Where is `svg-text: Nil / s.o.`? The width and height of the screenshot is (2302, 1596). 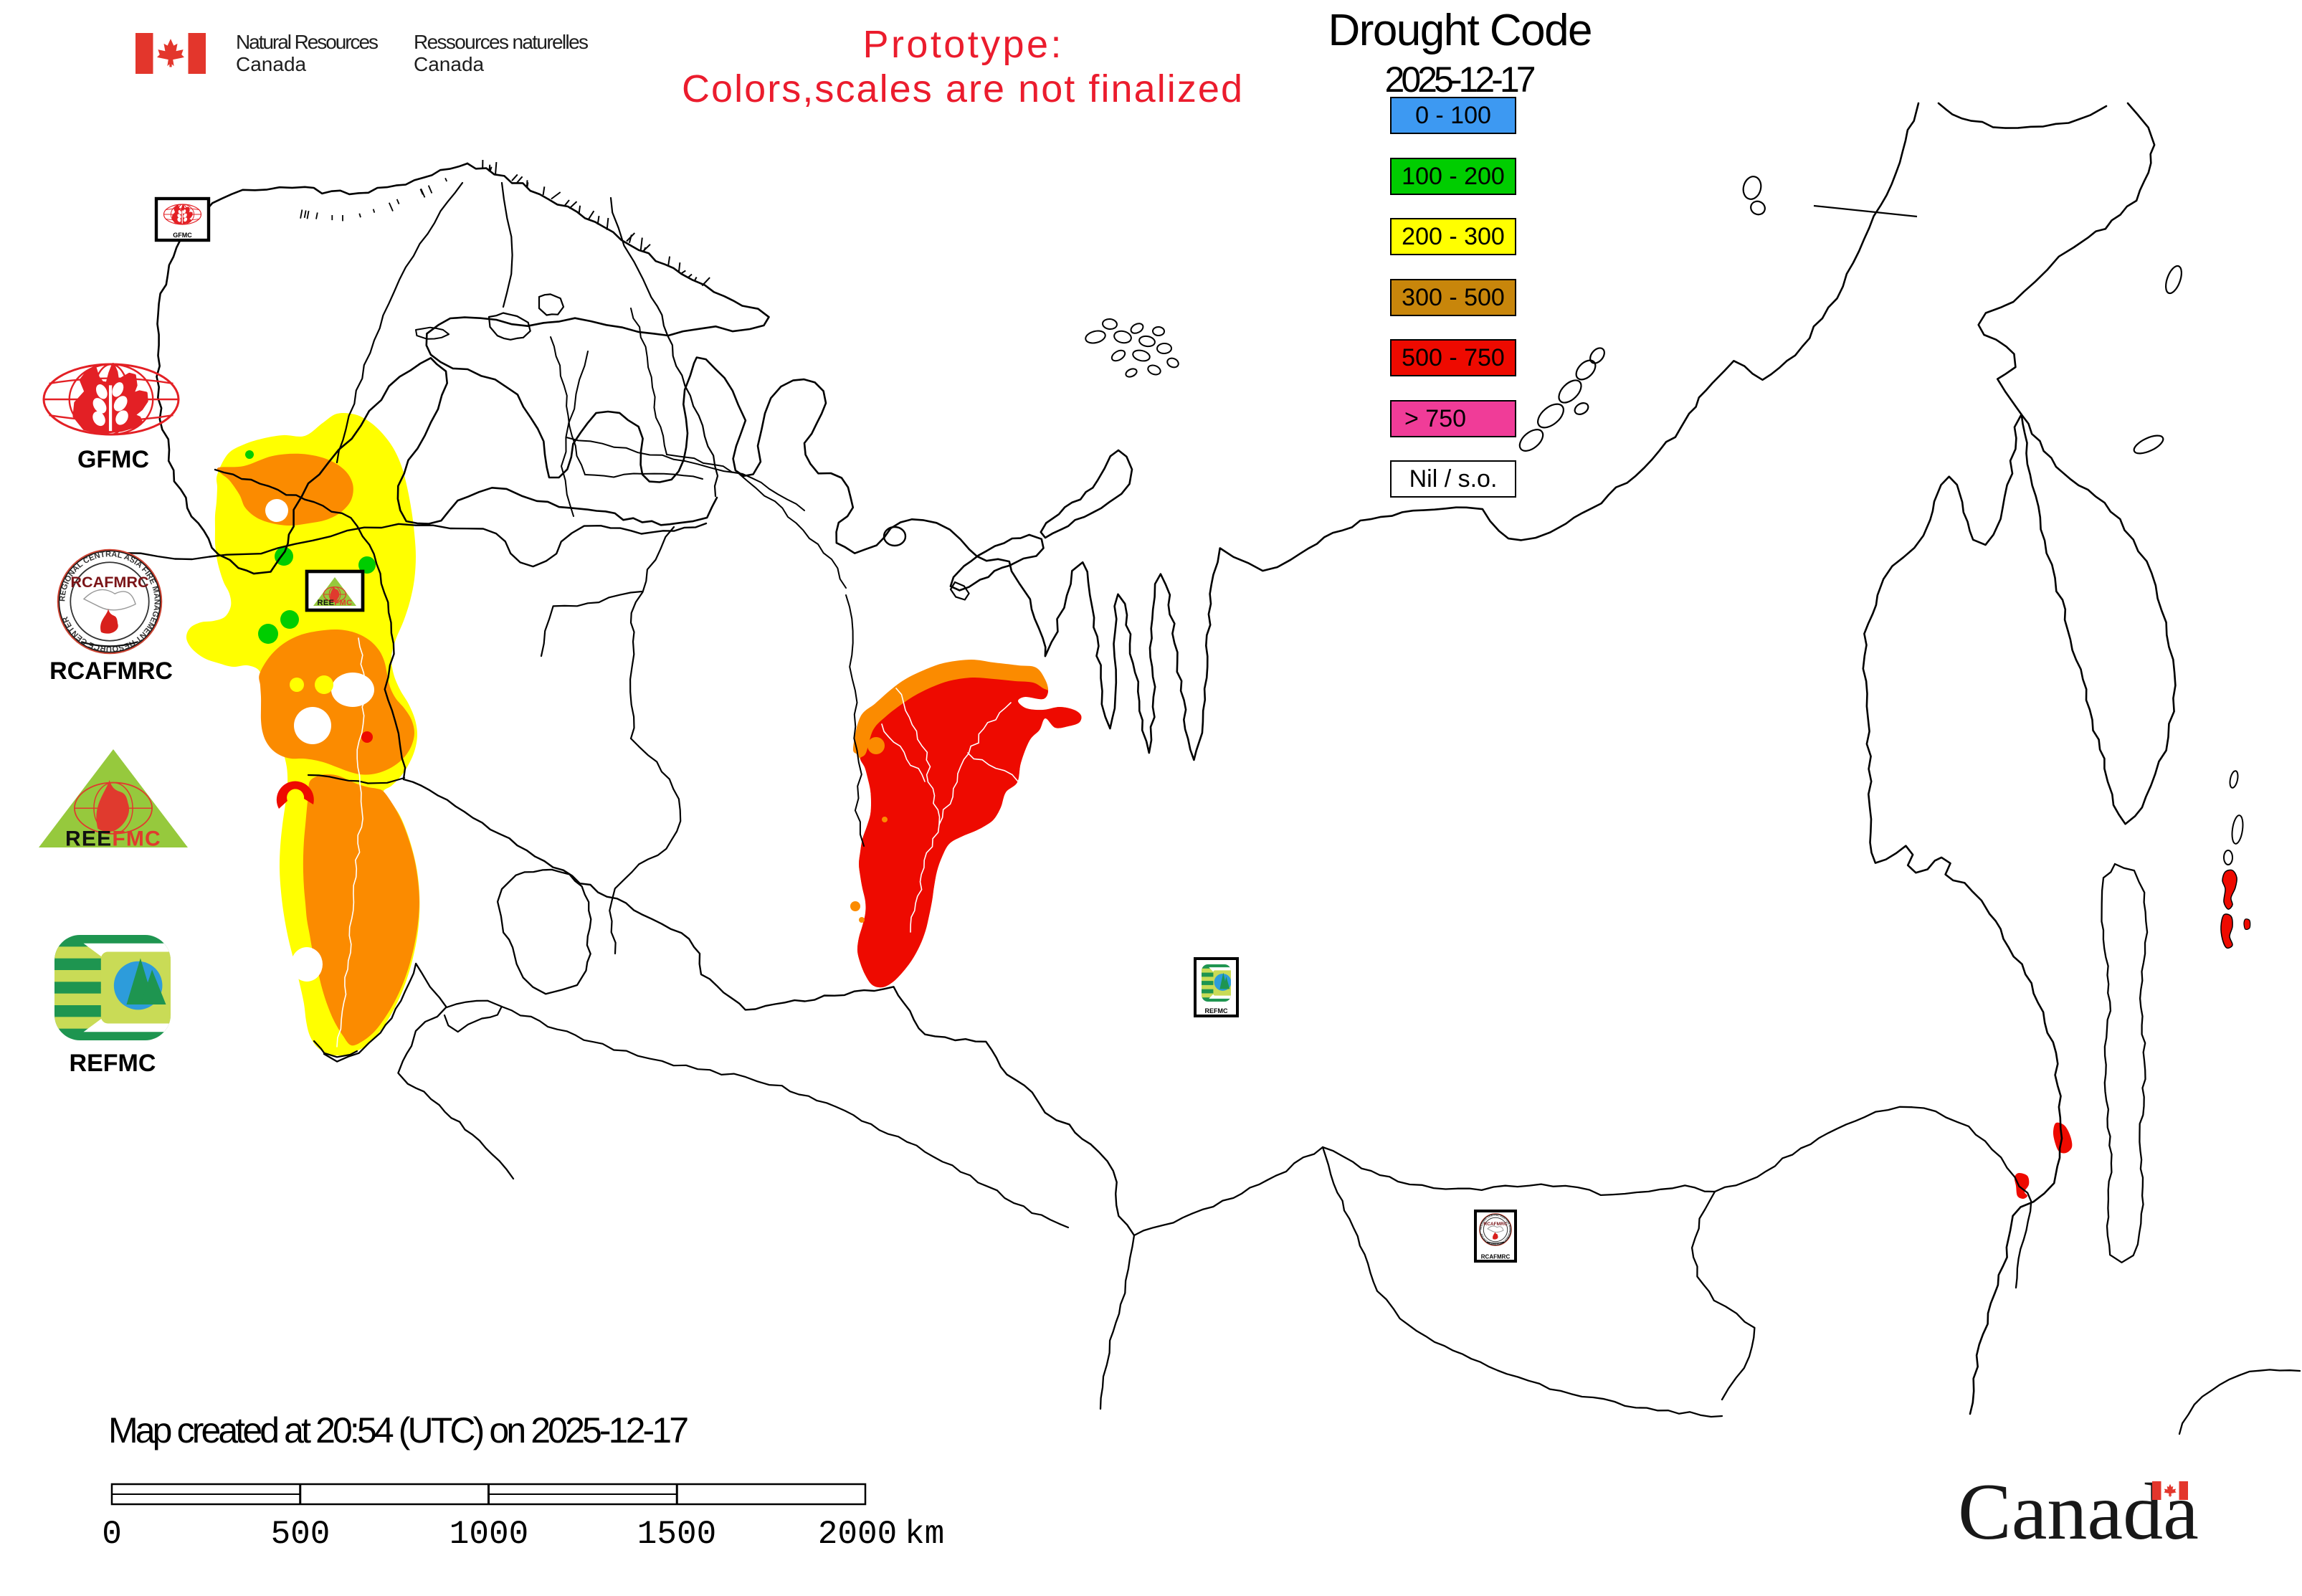
svg-text: Nil / s.o. is located at coordinates (1454, 479).